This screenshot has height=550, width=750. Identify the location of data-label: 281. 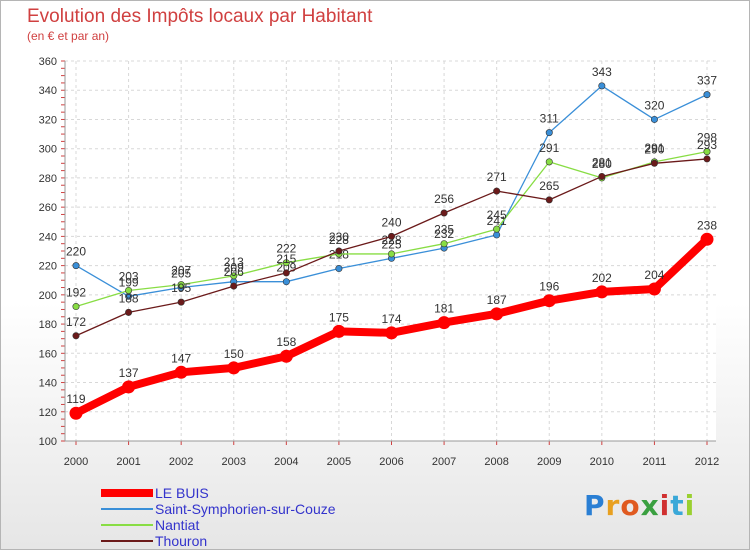
(602, 162).